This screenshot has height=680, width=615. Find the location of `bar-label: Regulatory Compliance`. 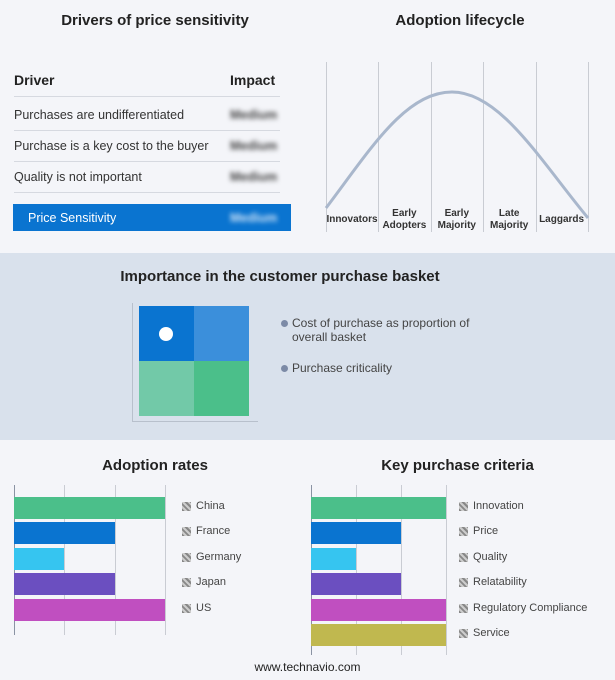

bar-label: Regulatory Compliance is located at coordinates (530, 607).